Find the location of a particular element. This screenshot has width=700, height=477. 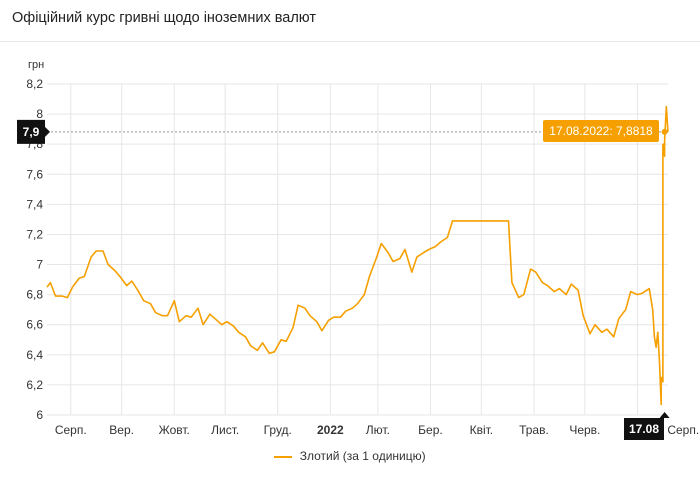

y-tick-label: 7 is located at coordinates (39, 265).